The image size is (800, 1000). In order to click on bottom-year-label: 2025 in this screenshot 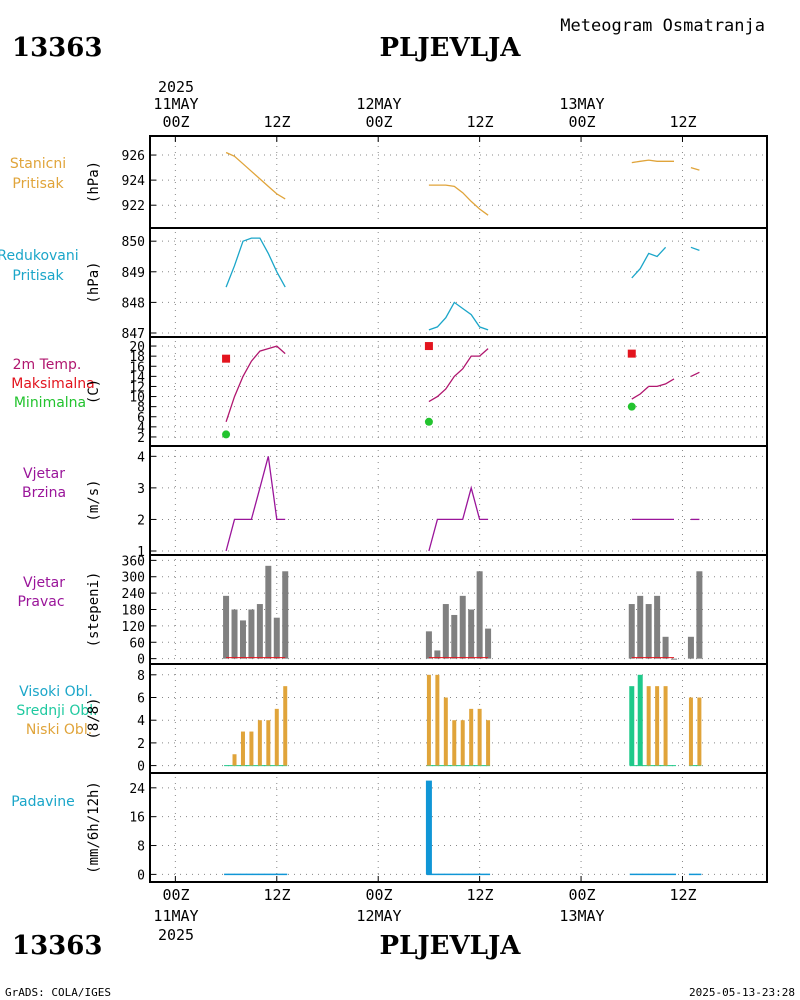, I will do `click(176, 935)`.